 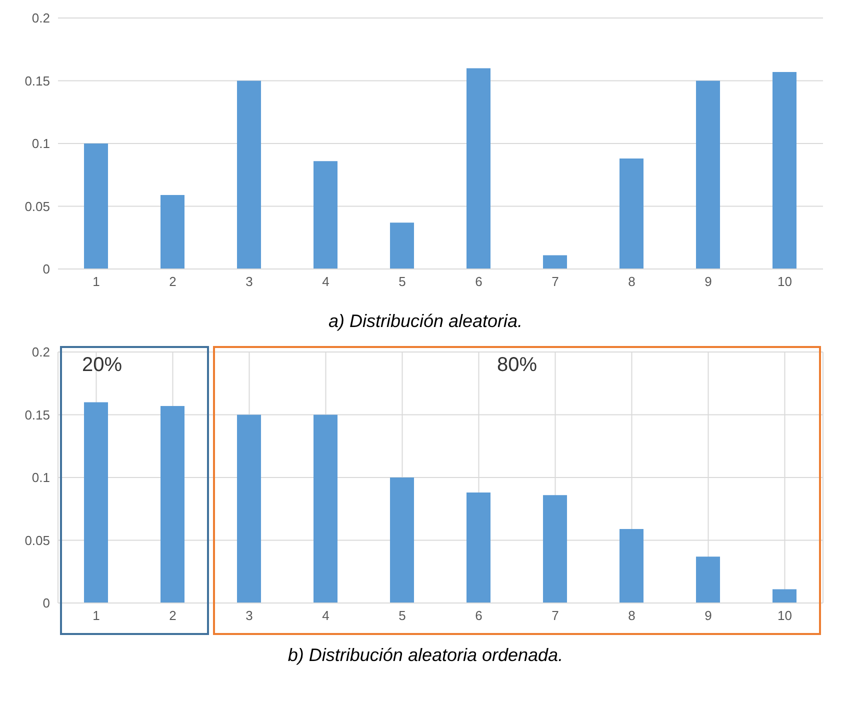 I want to click on annotation: 20%, so click(x=102, y=365).